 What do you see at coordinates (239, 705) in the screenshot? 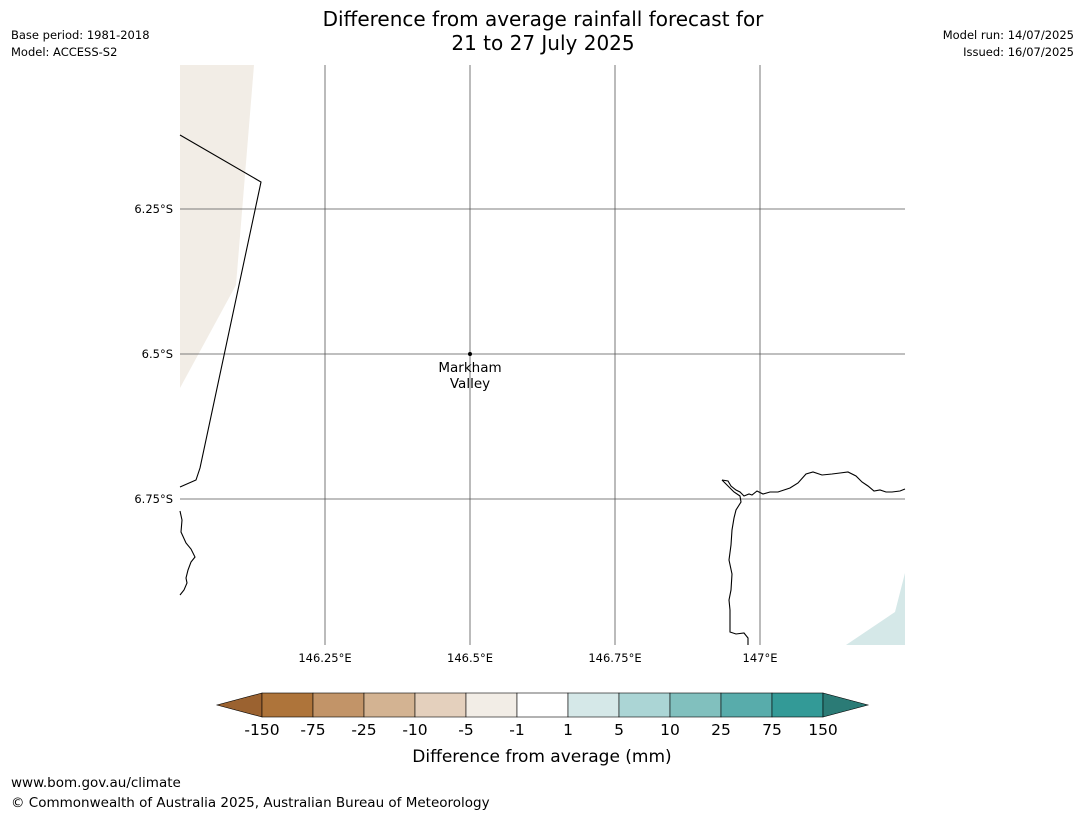
I see `colorbar-extend-low` at bounding box center [239, 705].